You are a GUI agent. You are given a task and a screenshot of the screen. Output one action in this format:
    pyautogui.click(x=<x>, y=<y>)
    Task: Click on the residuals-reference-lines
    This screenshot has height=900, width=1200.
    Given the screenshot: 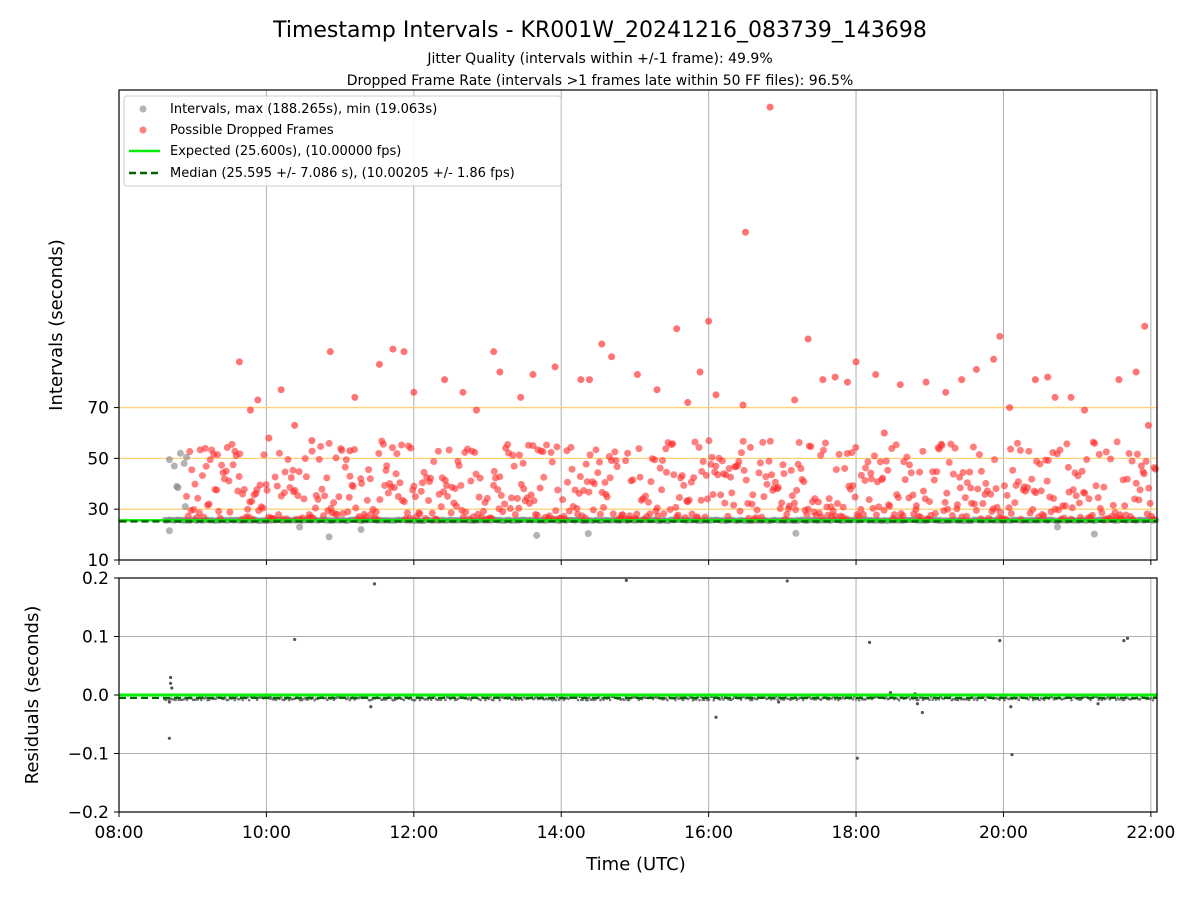 What is the action you would take?
    pyautogui.click(x=638, y=696)
    